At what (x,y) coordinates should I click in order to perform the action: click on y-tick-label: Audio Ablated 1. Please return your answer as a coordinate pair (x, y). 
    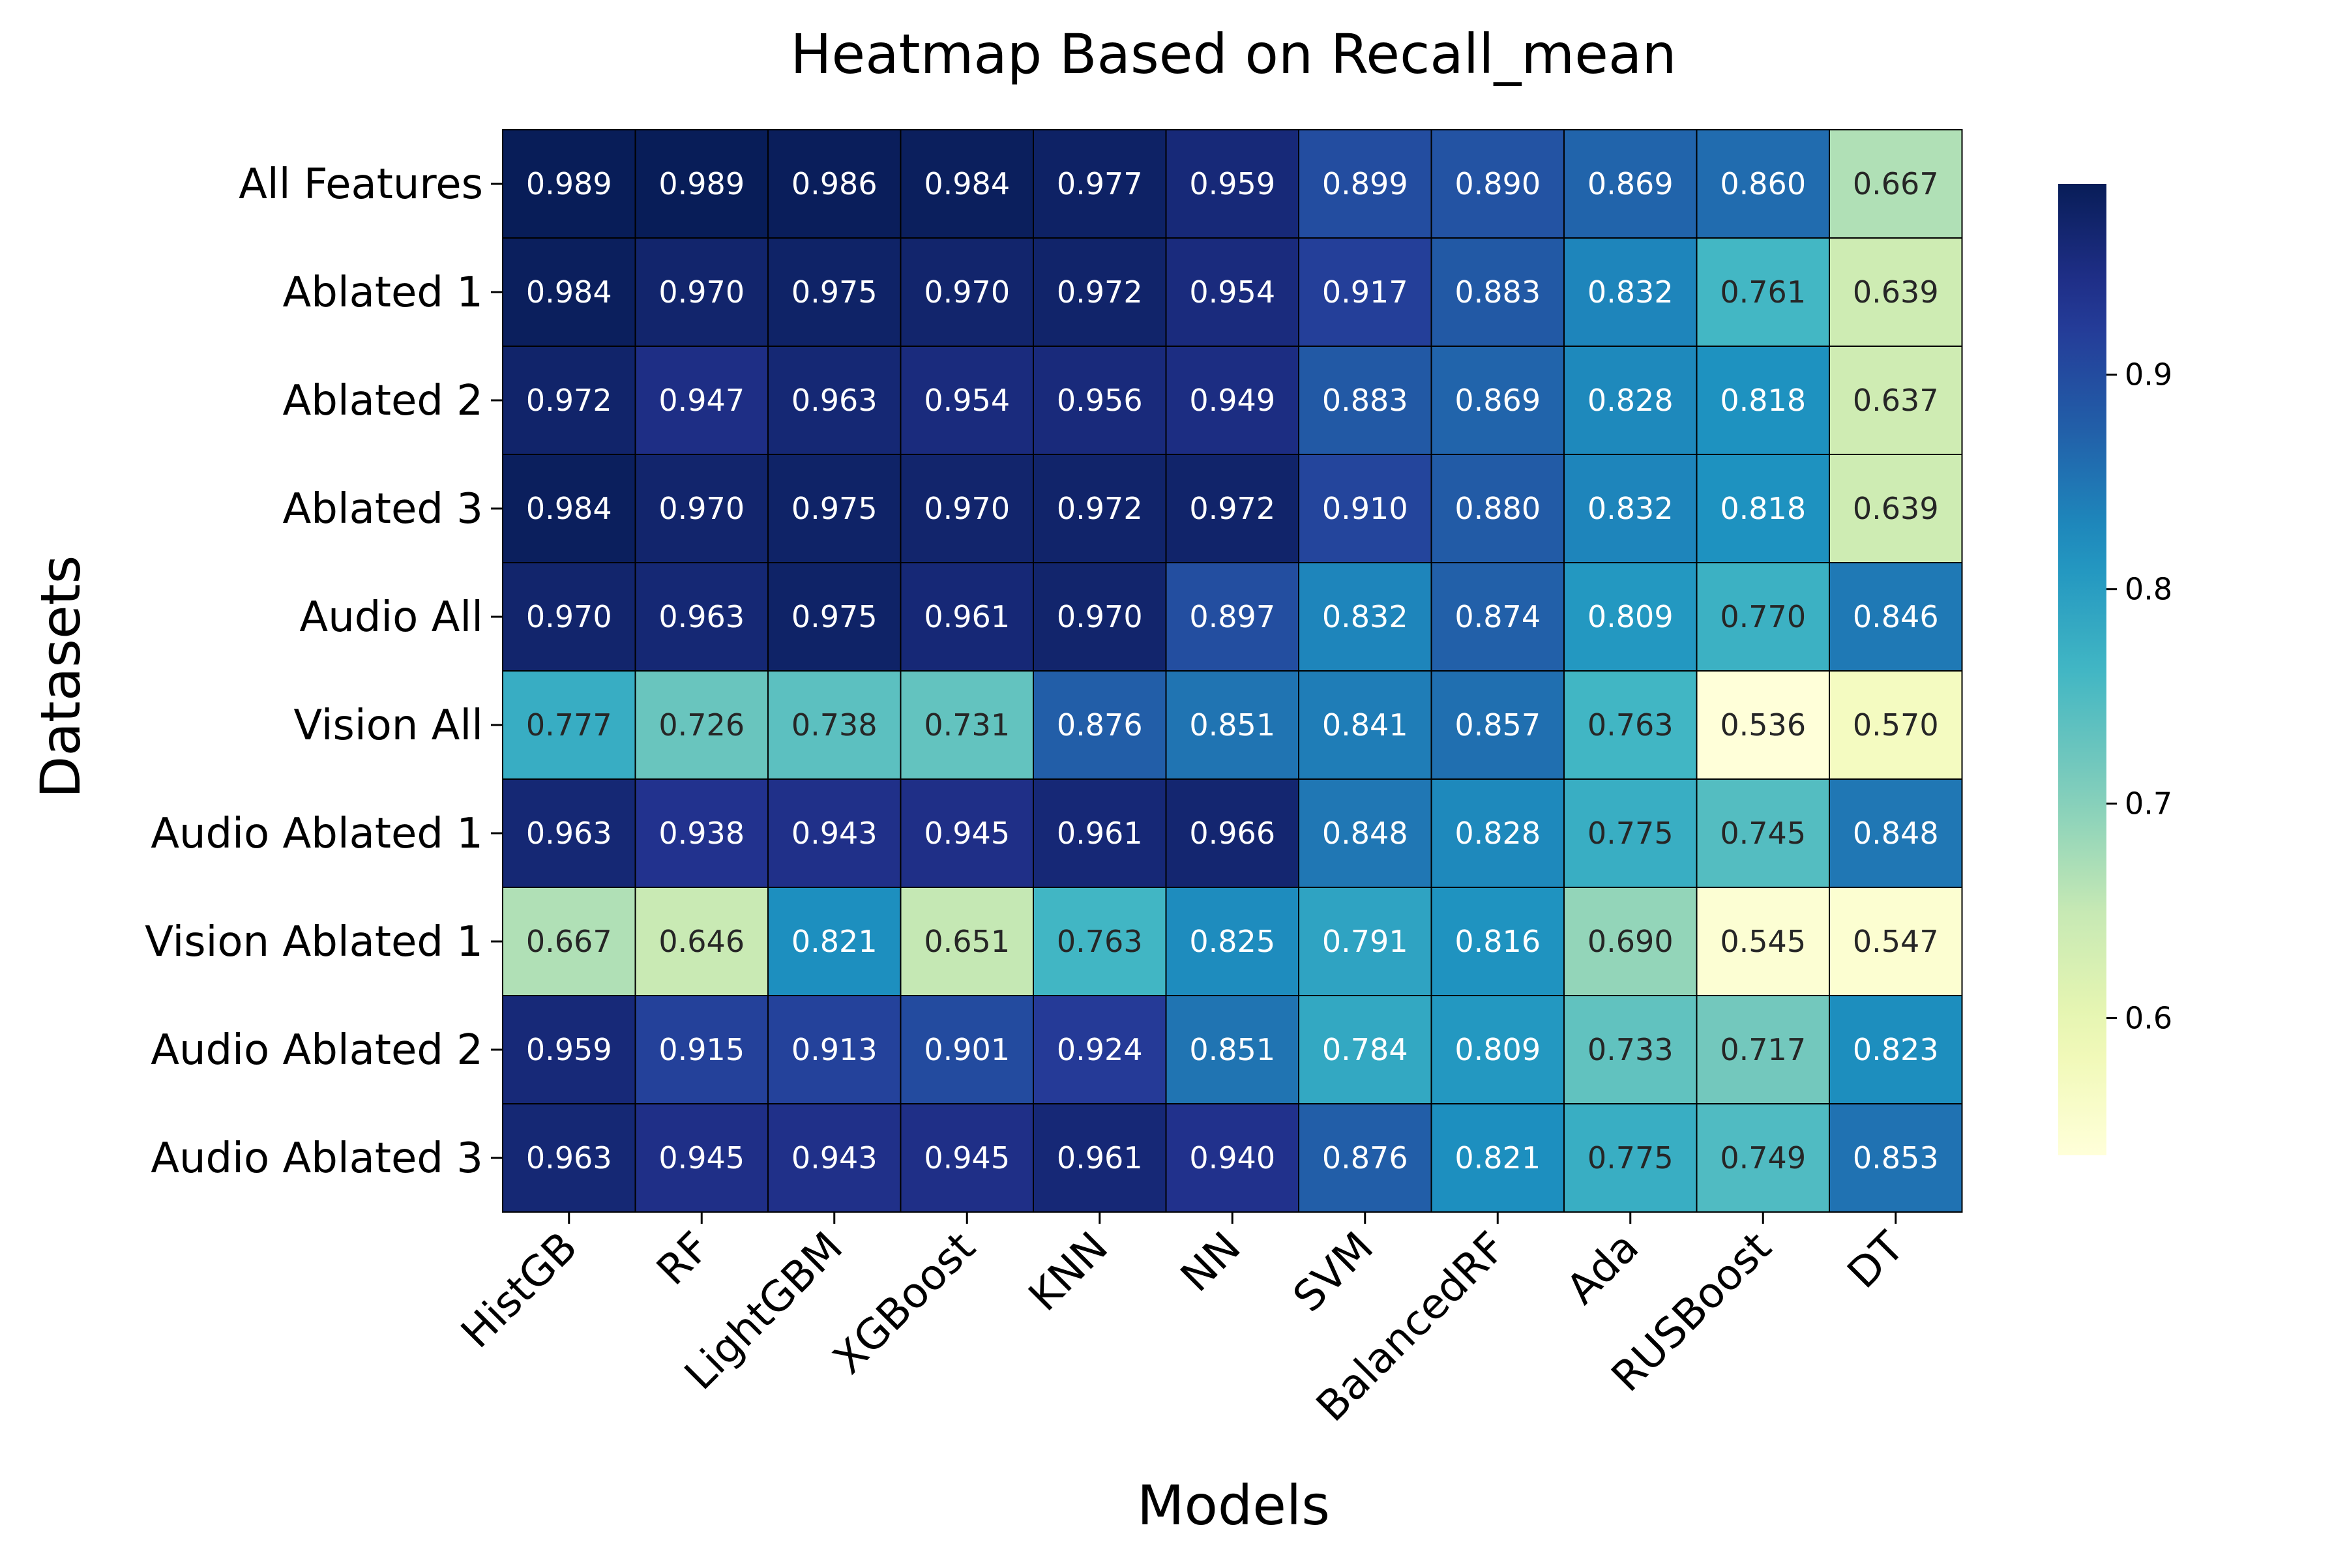
    Looking at the image, I should click on (317, 834).